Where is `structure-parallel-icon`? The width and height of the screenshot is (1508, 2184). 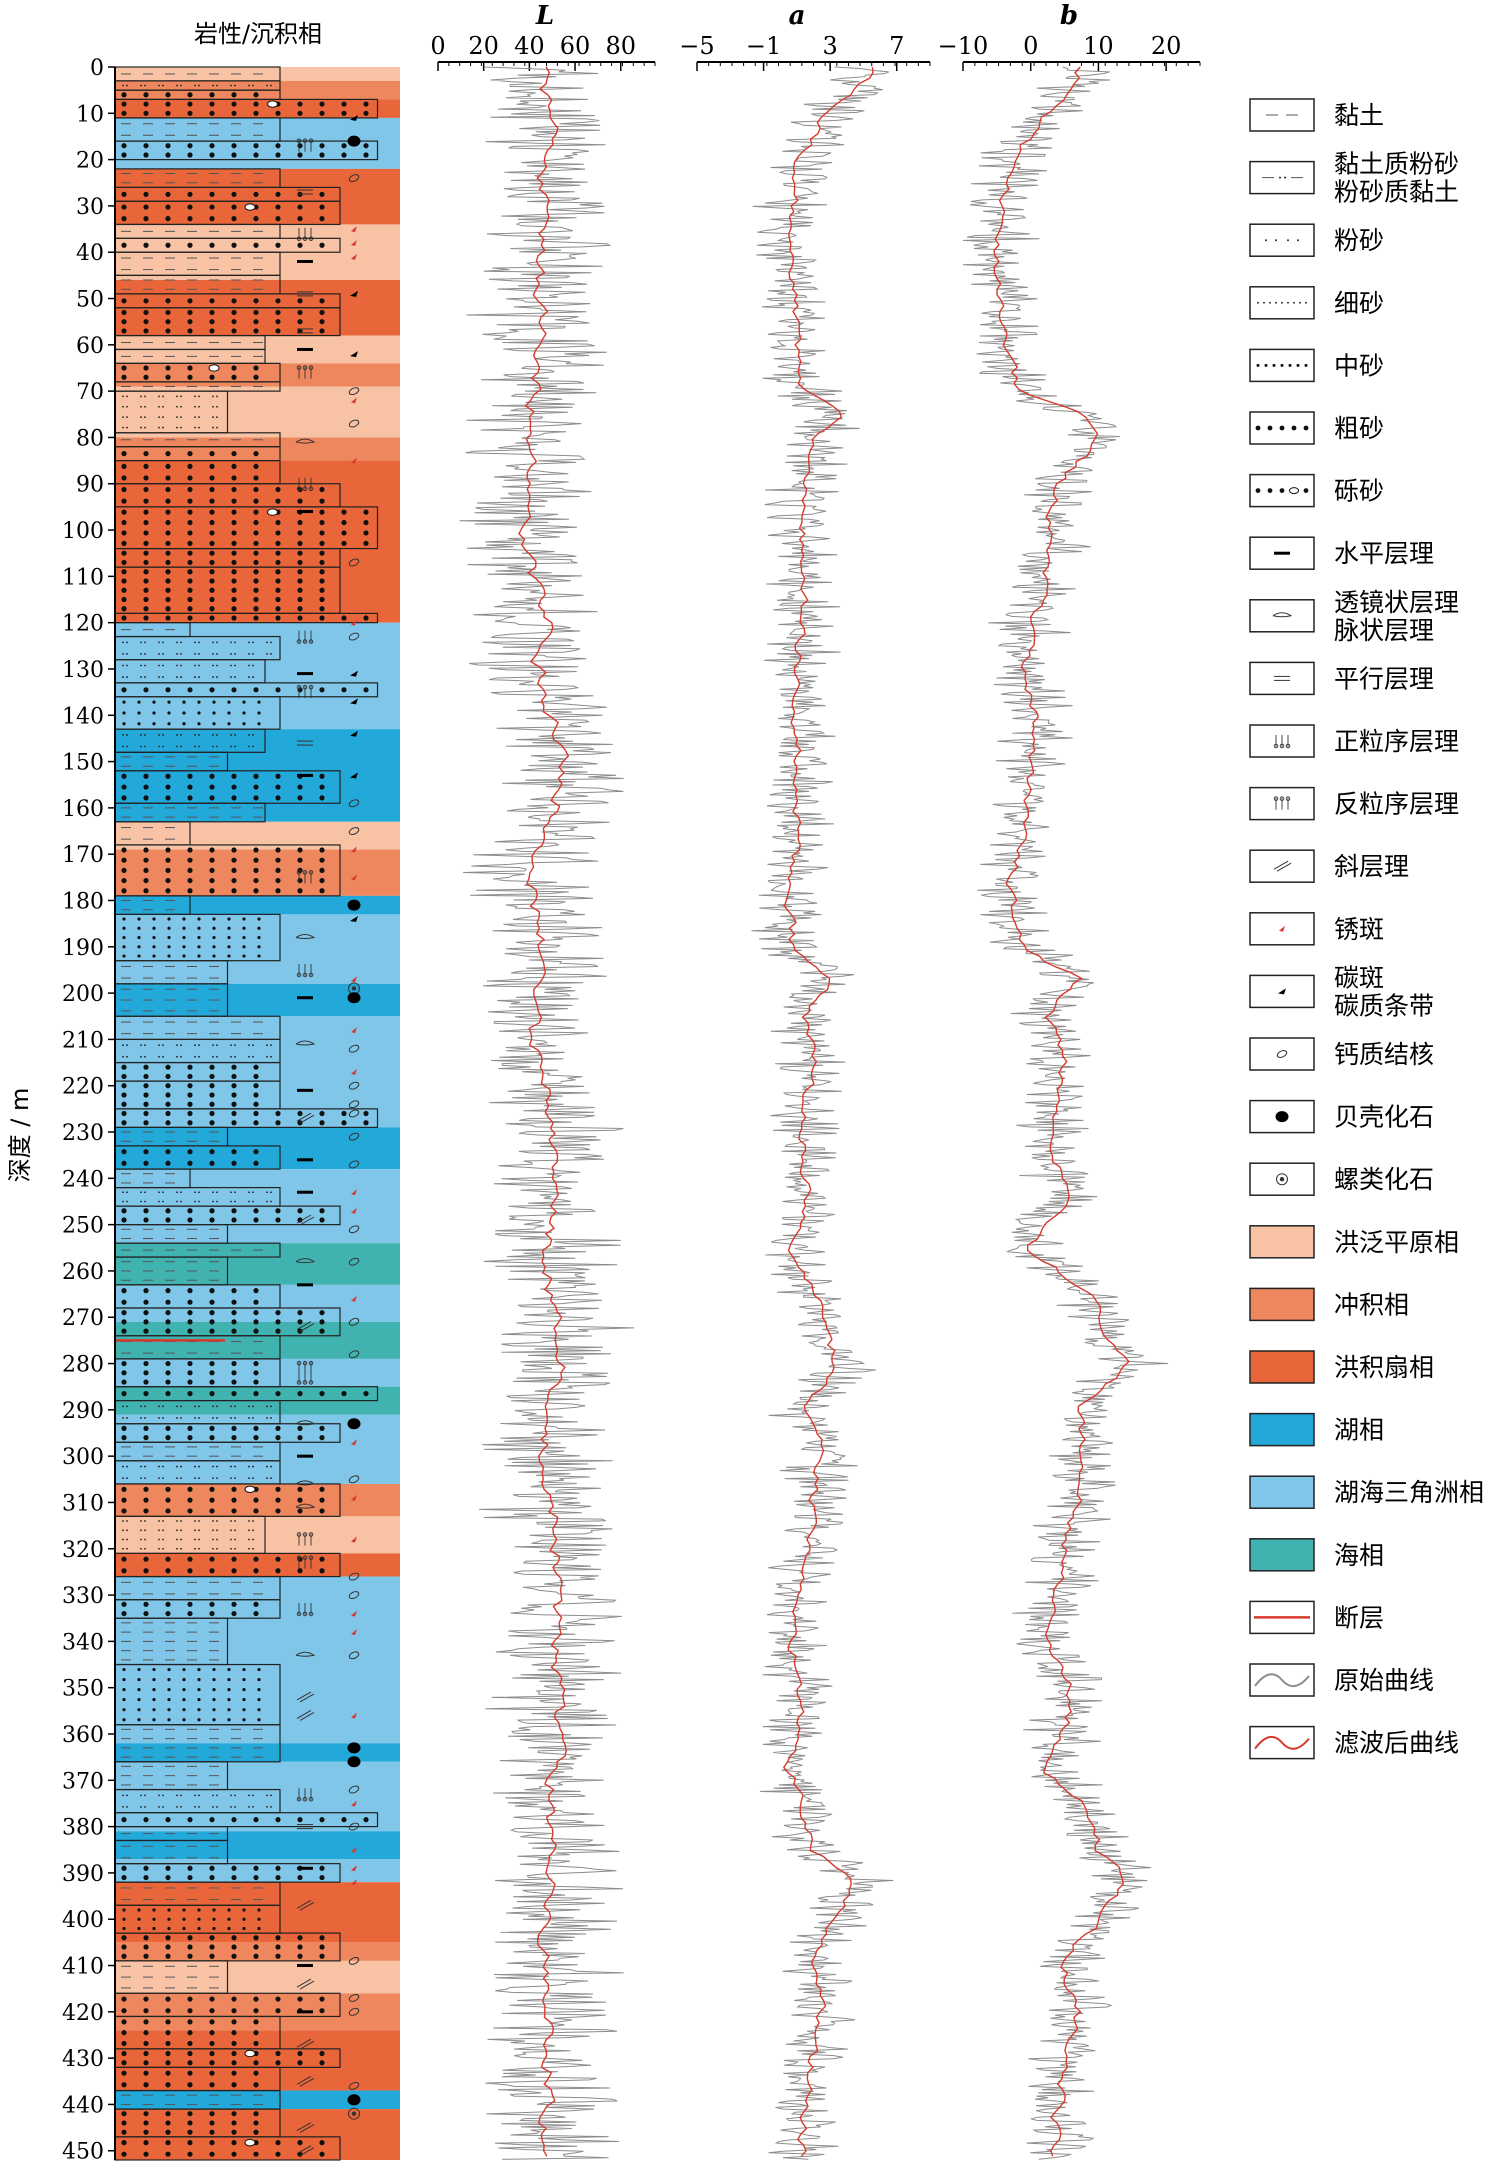 structure-parallel-icon is located at coordinates (305, 331).